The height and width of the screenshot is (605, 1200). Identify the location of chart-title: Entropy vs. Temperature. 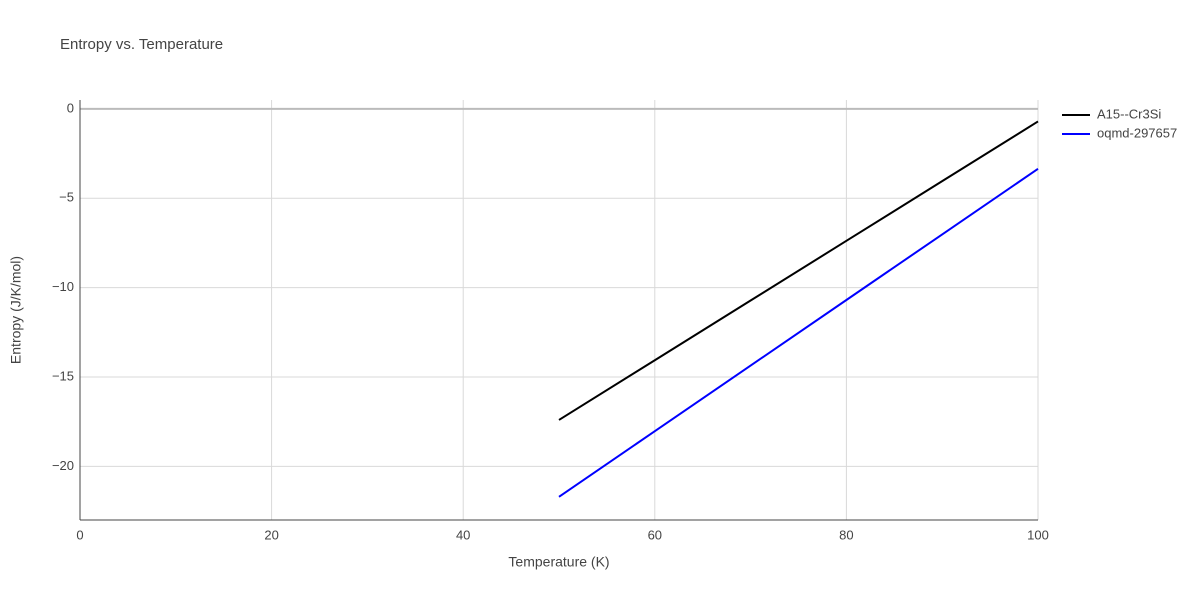
(141, 44).